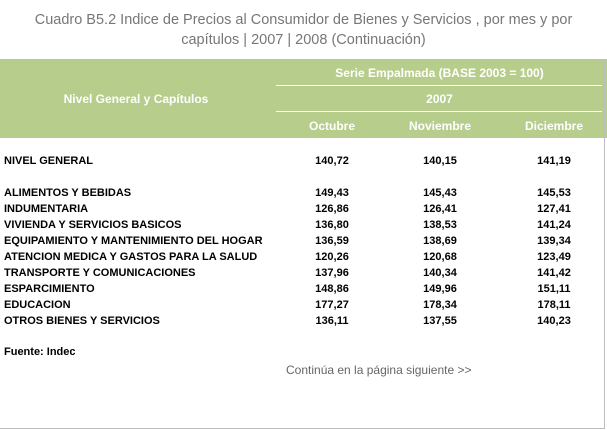  Describe the element at coordinates (554, 241) in the screenshot. I see `cell-diciembre: 139,34` at that location.